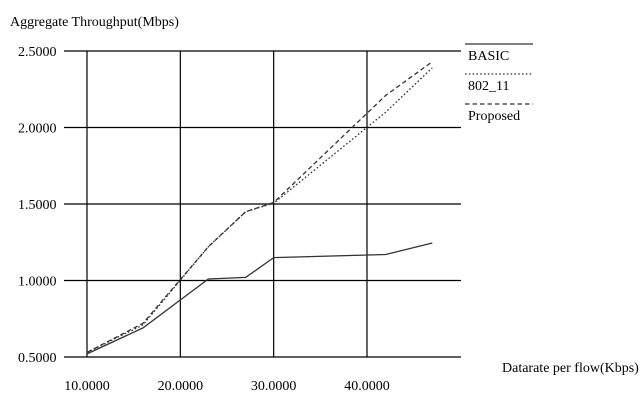 The width and height of the screenshot is (644, 401). I want to click on x-tick-label: 30.0000, so click(274, 386).